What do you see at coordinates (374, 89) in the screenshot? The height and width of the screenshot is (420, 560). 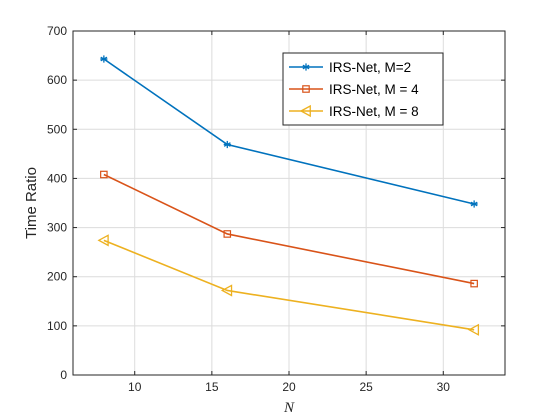 I see `legend-label: IRS-Net, M = 4` at bounding box center [374, 89].